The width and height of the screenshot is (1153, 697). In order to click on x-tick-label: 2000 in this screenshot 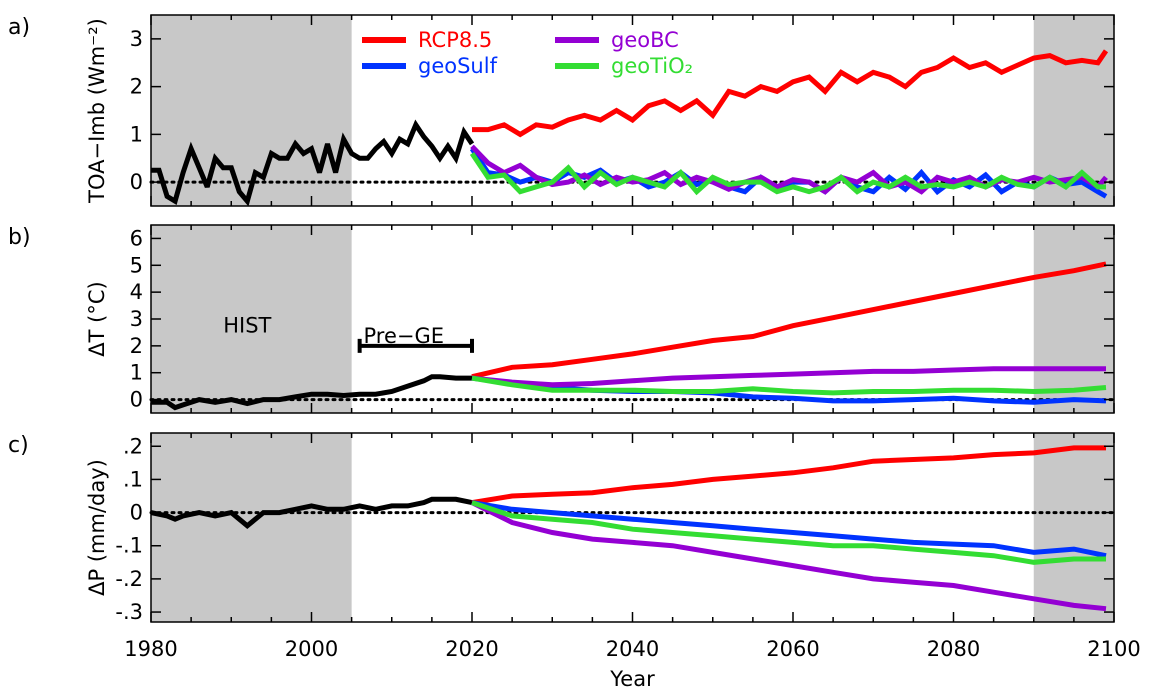, I will do `click(311, 649)`.